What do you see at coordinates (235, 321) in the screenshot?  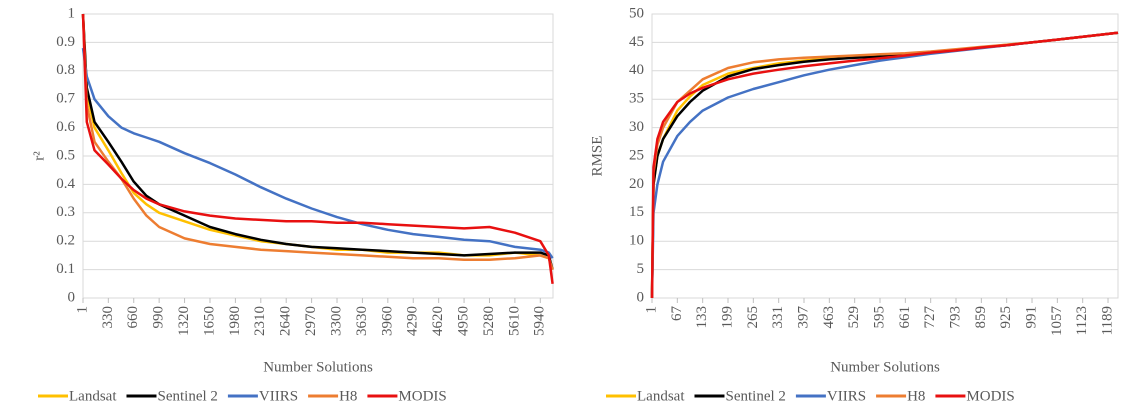 I see `x-tick-label: 1980` at bounding box center [235, 321].